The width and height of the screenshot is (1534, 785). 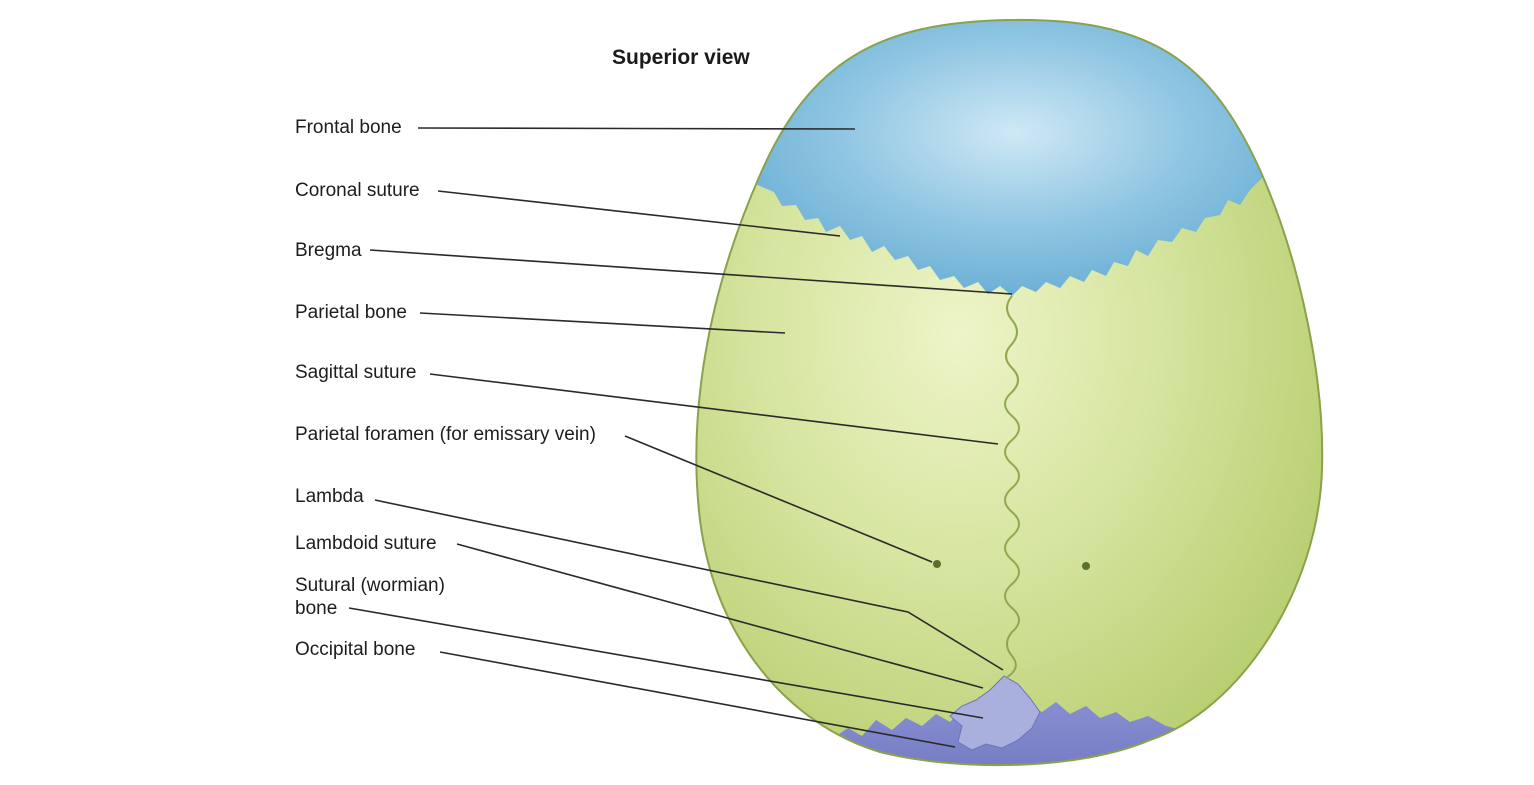 I want to click on leader-sutural-bone, so click(x=666, y=663).